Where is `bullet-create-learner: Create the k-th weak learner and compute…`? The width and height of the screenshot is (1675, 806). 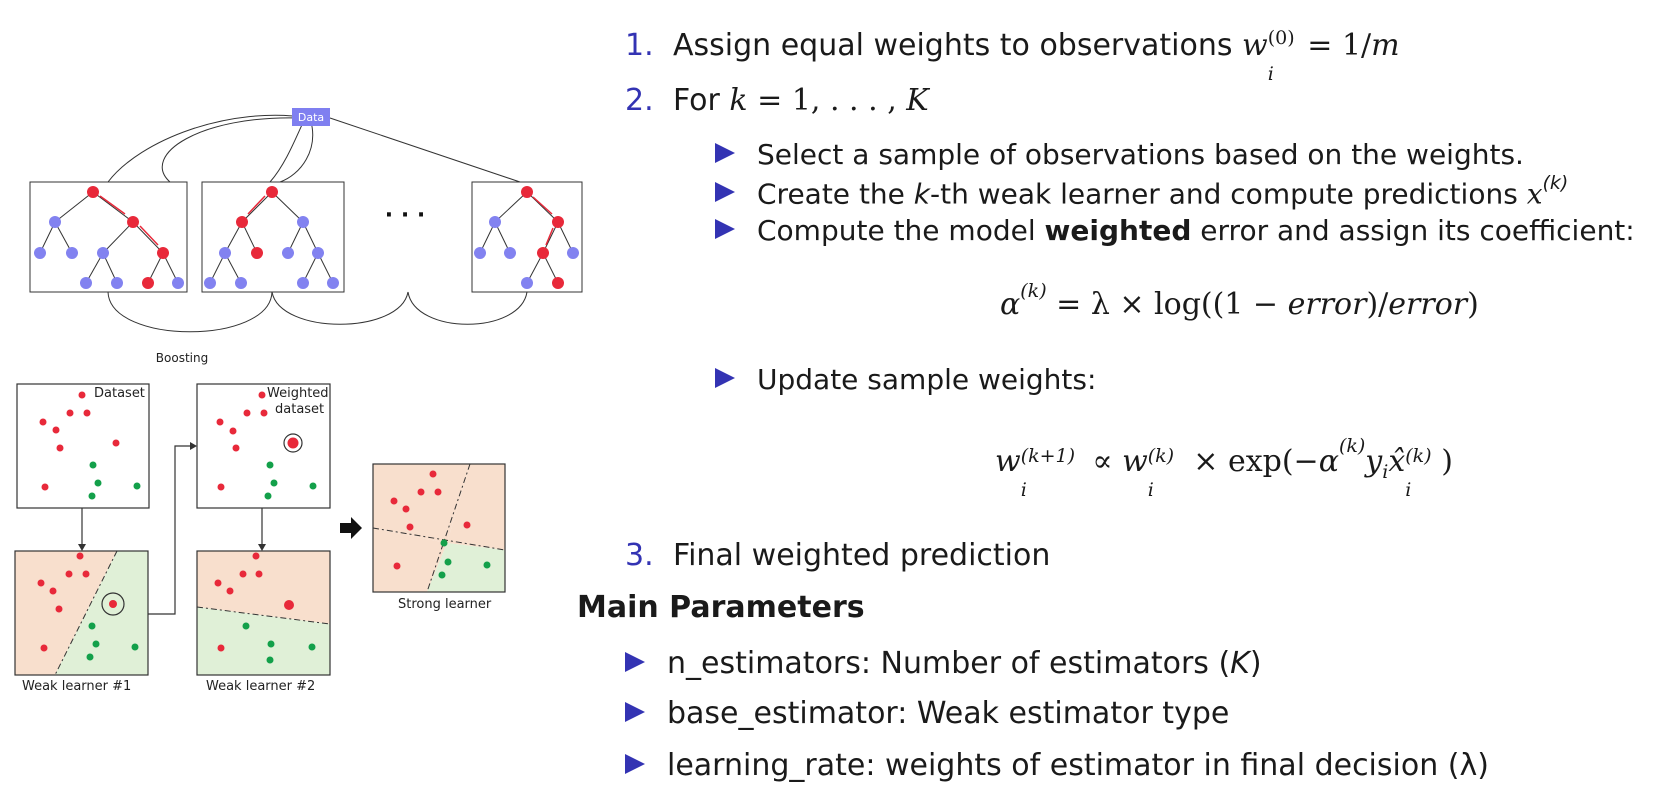
bullet-create-learner: Create the k-th weak learner and compute… is located at coordinates (1141, 191).